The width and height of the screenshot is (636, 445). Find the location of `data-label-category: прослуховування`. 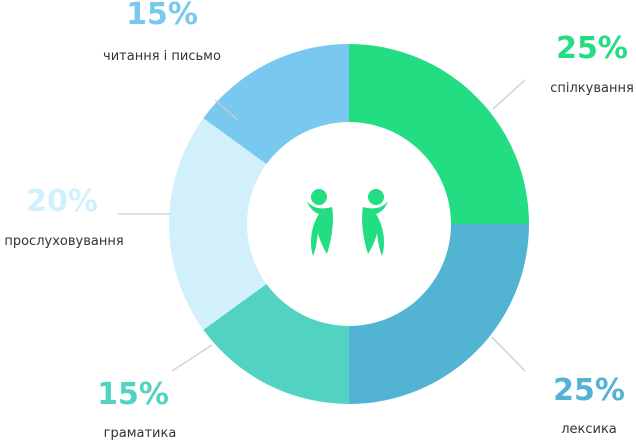

data-label-category: прослуховування is located at coordinates (63, 241).